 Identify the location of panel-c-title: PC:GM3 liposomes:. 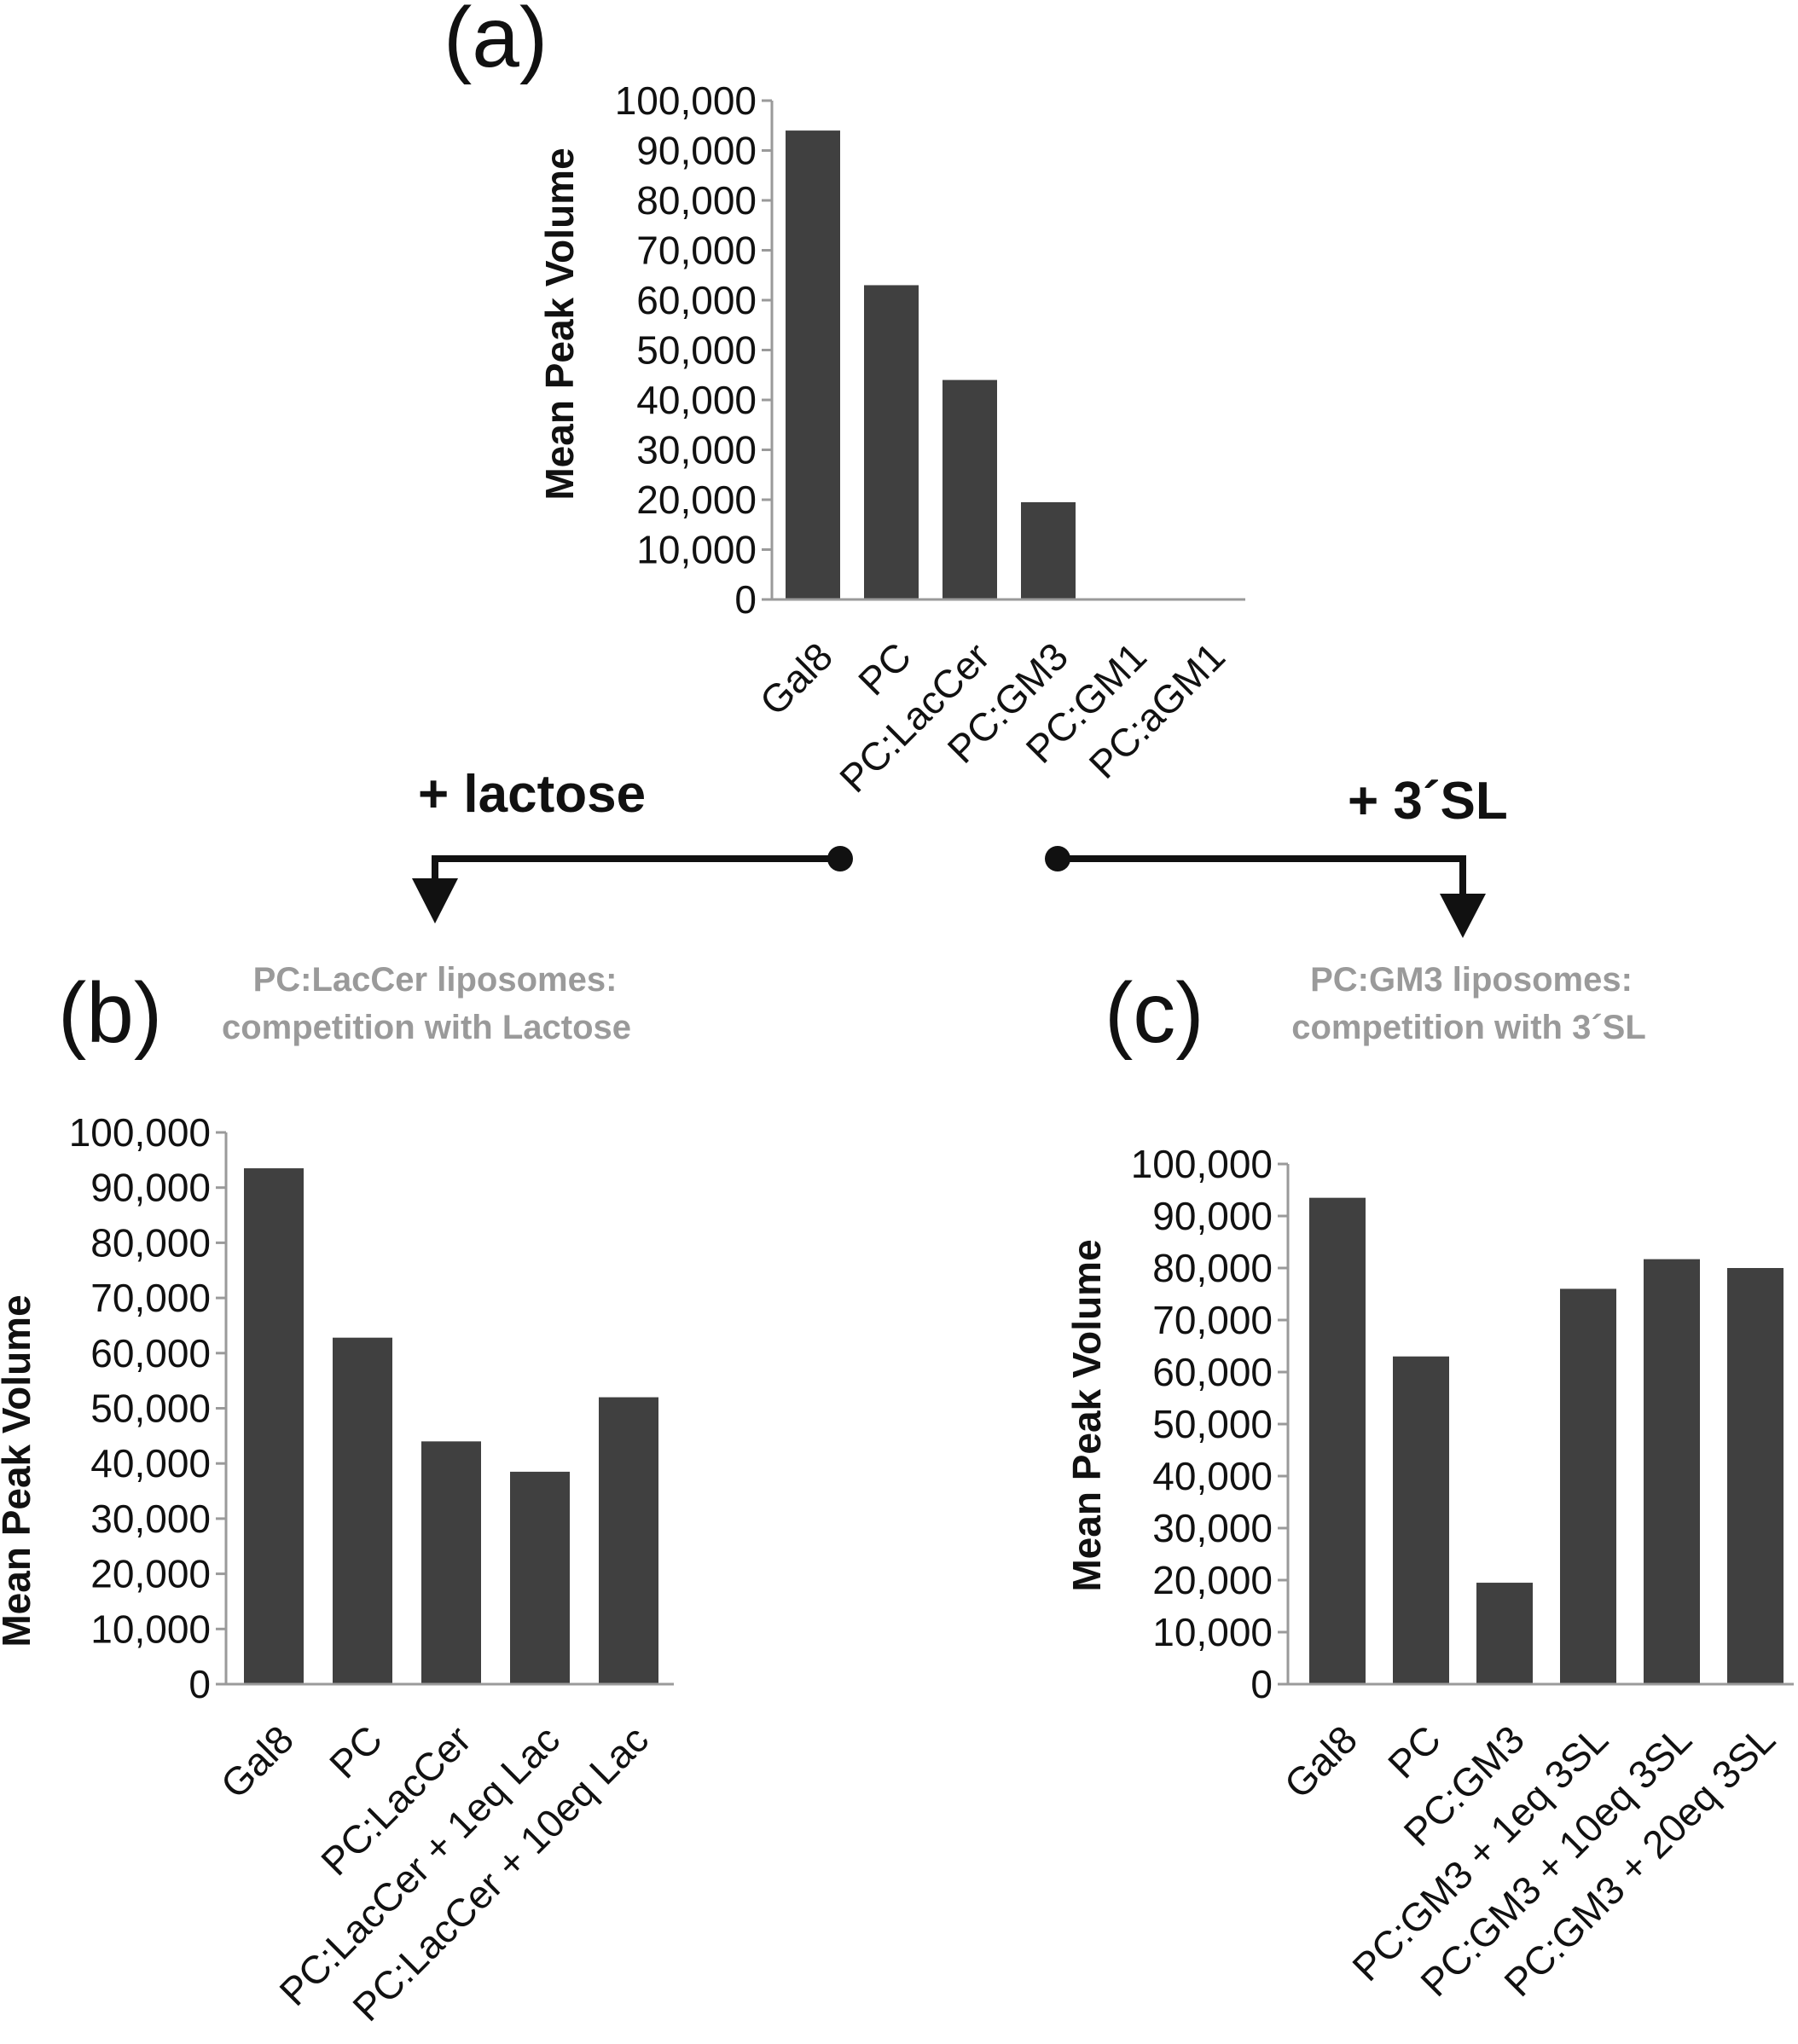
(1471, 980).